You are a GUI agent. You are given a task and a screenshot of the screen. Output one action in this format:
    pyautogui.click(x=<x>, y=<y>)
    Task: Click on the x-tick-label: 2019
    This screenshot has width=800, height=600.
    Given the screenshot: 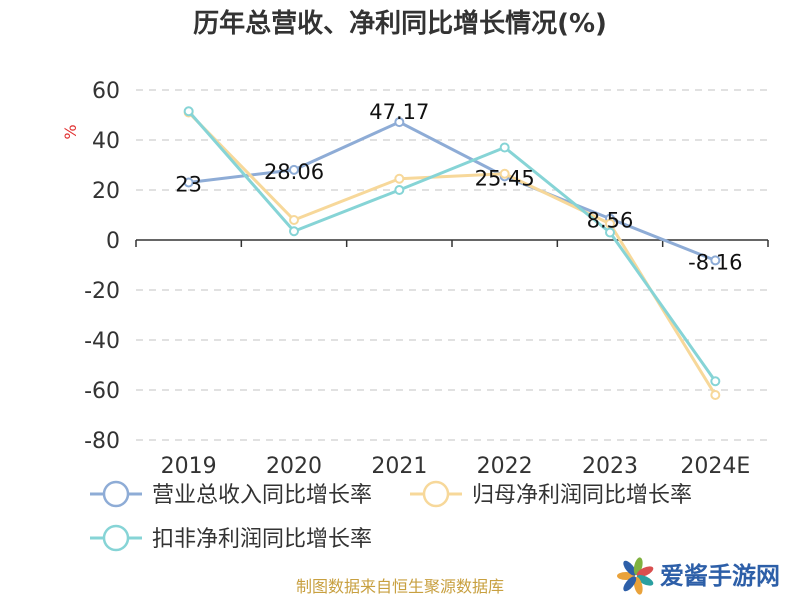 What is the action you would take?
    pyautogui.click(x=189, y=466)
    